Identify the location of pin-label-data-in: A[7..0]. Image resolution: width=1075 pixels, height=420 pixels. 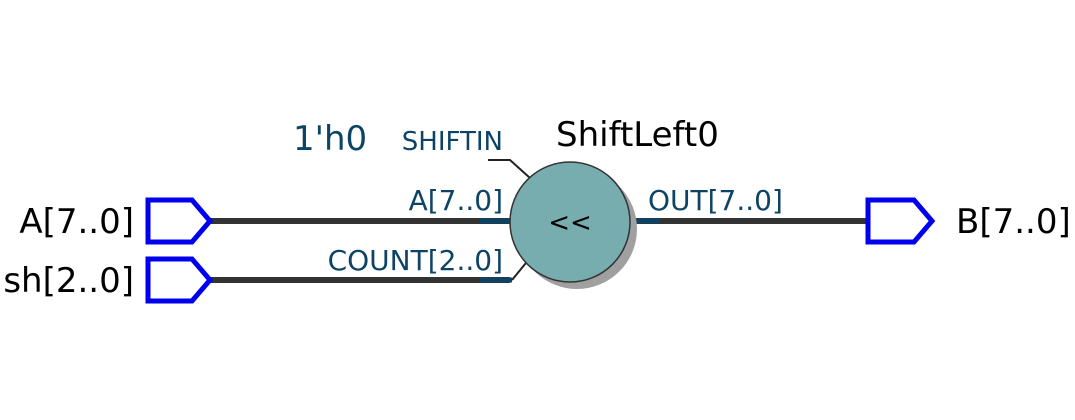
(456, 200).